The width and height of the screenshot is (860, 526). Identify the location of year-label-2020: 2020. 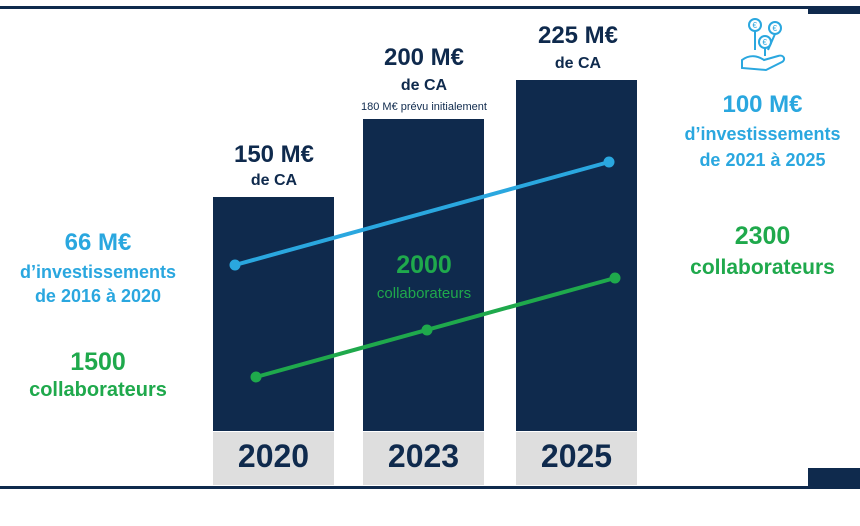
(273, 456).